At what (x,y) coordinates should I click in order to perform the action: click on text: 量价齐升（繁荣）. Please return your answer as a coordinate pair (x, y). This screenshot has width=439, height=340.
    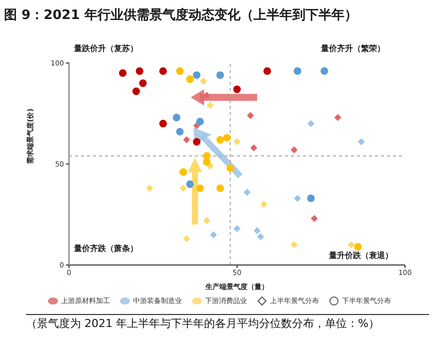
    Looking at the image, I should click on (353, 48).